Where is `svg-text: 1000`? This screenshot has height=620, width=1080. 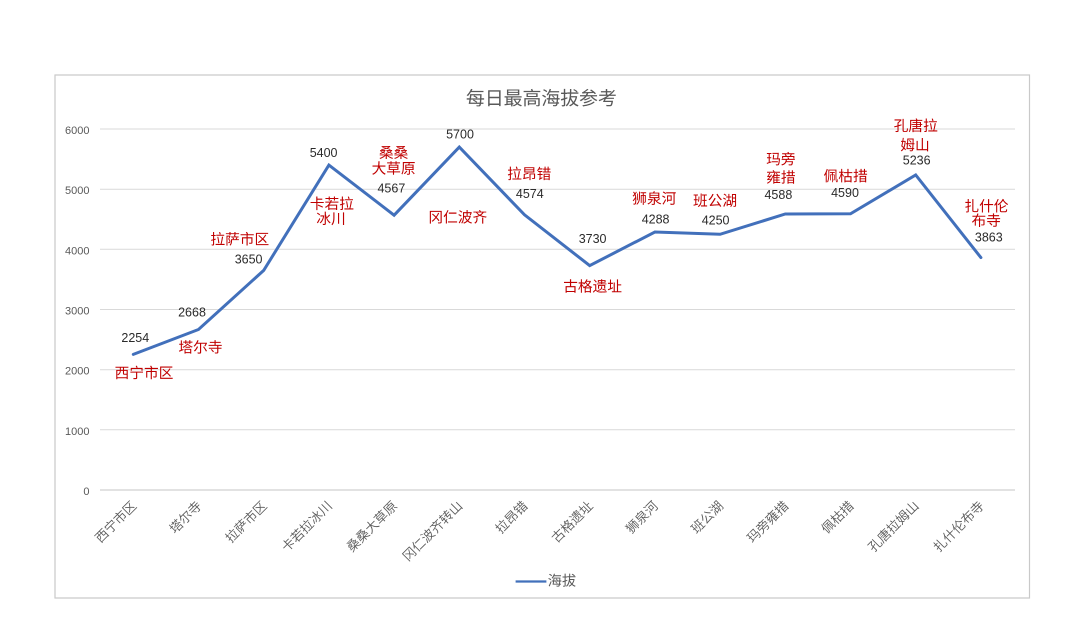
svg-text: 1000 is located at coordinates (77, 432).